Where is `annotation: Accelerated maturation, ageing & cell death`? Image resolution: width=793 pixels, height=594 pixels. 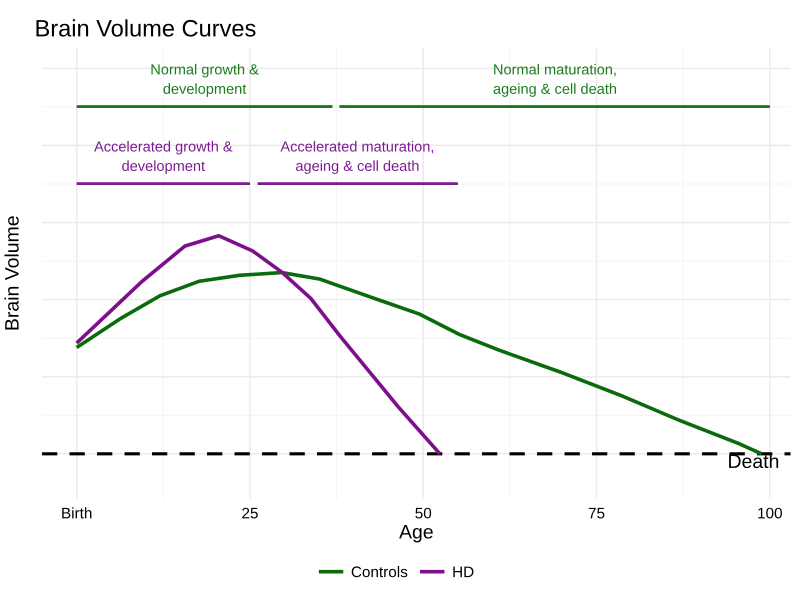 annotation: Accelerated maturation, ageing & cell death is located at coordinates (357, 157).